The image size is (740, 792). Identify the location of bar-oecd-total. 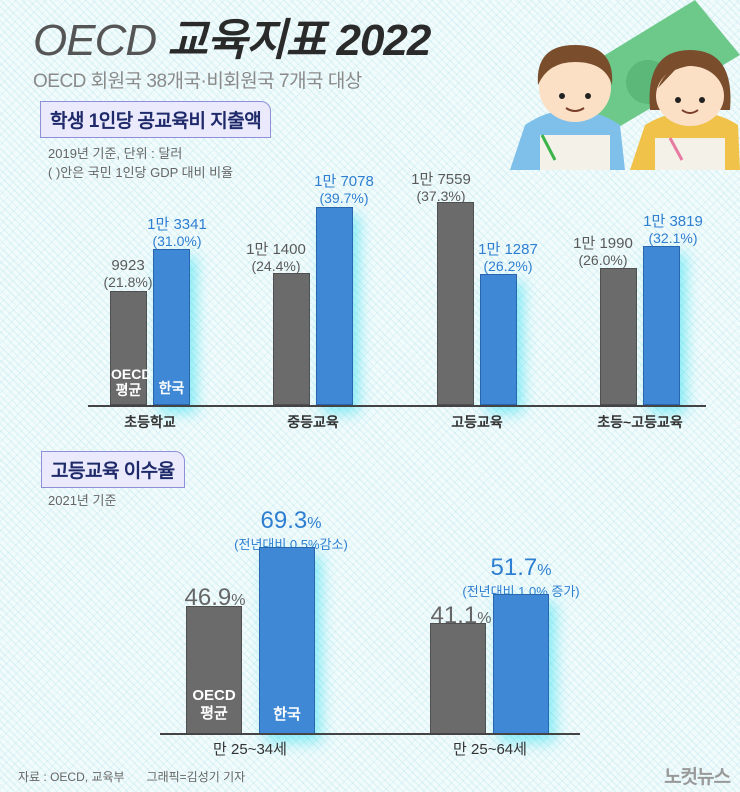
(618, 336).